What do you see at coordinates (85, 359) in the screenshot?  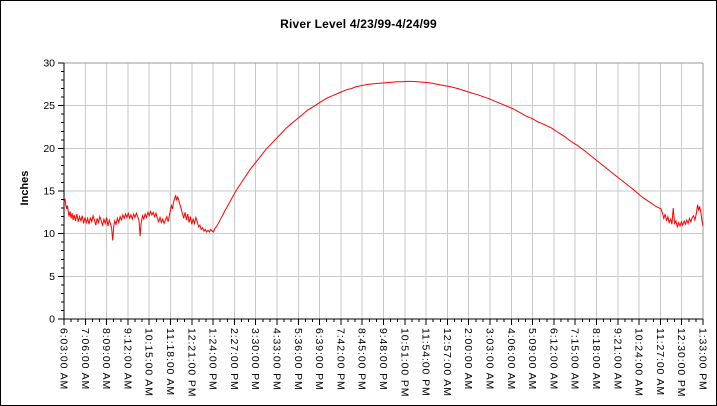 I see `x-tick-label: 7:06:00 AM` at bounding box center [85, 359].